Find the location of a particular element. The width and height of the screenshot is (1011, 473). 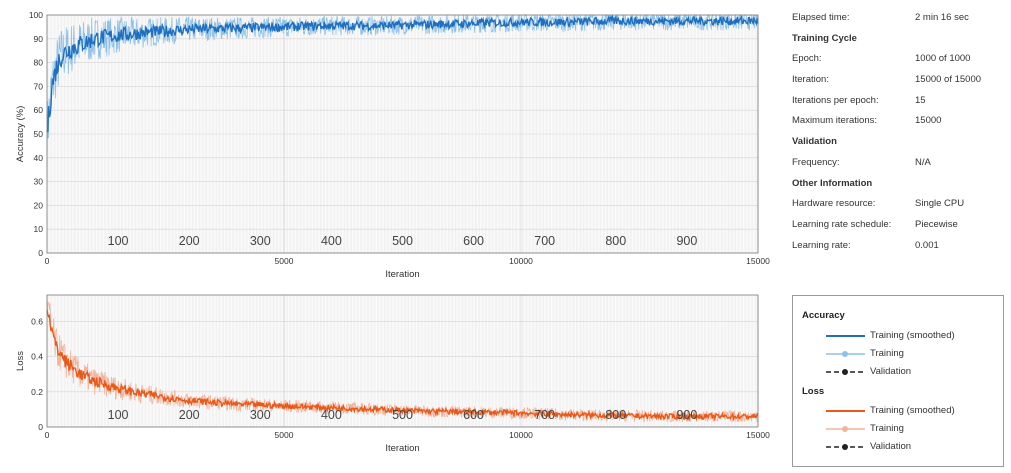

maximum-iterations-row: Maximum iterations: 15000 is located at coordinates (898, 121).